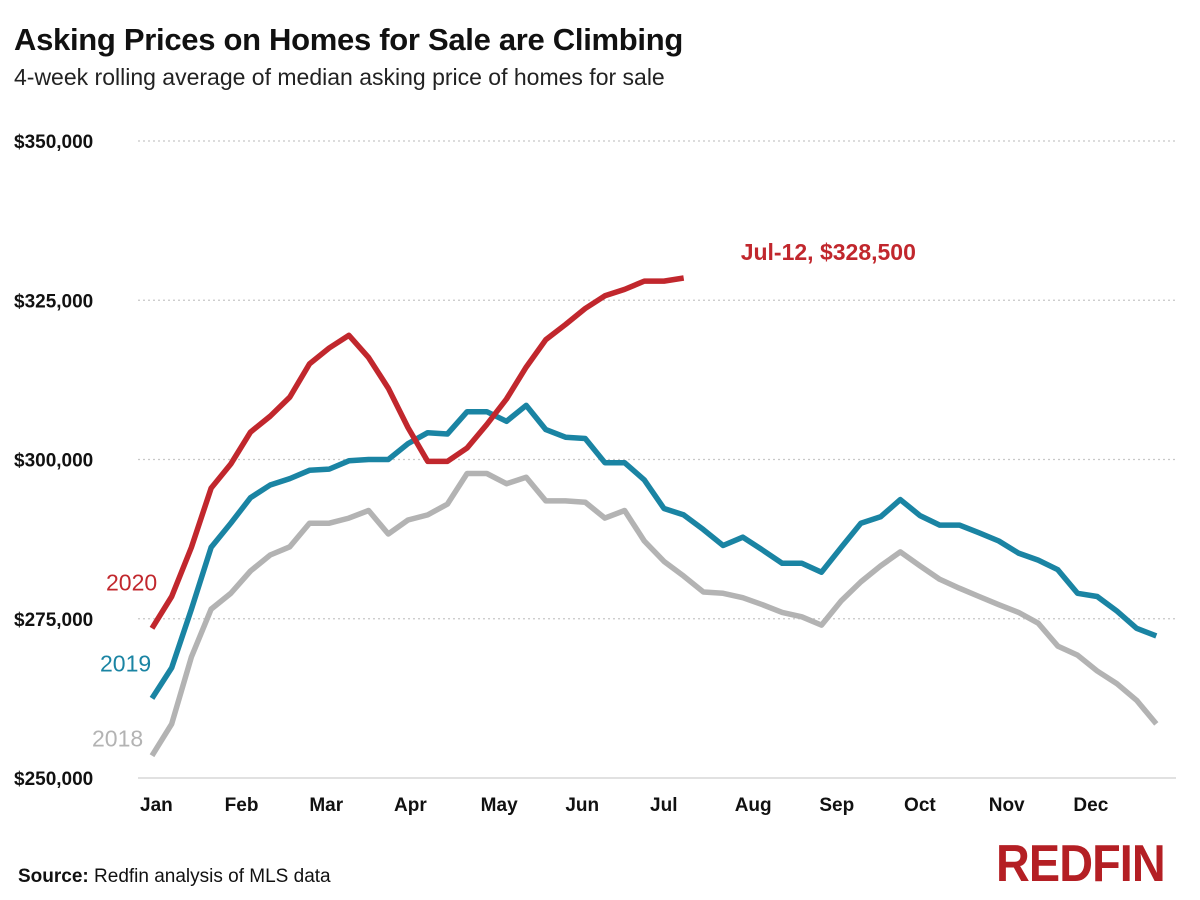 This screenshot has width=1200, height=900. Describe the element at coordinates (53, 301) in the screenshot. I see `y-tick-label: $325,000` at that location.